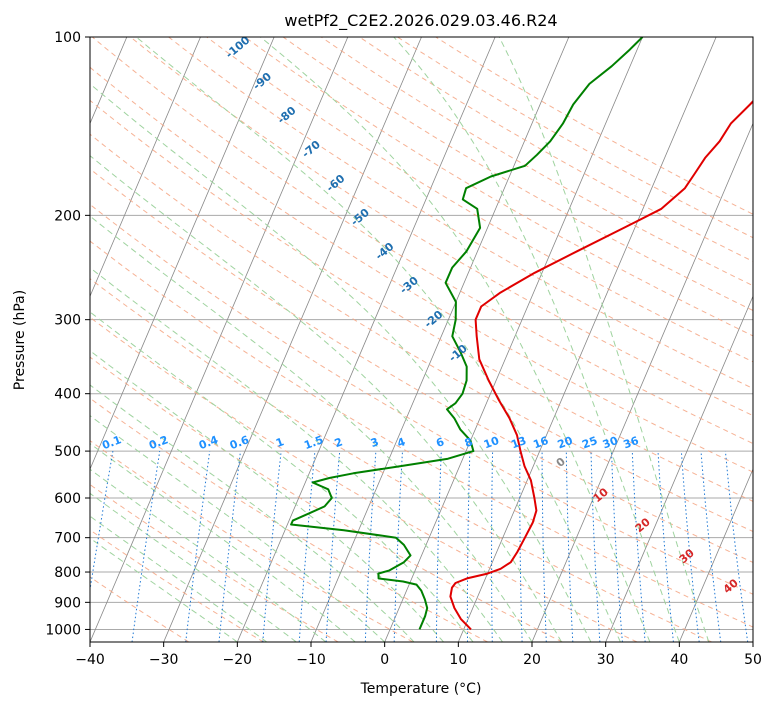  I want to click on mixing-ratio-label: 36, so click(631, 443).